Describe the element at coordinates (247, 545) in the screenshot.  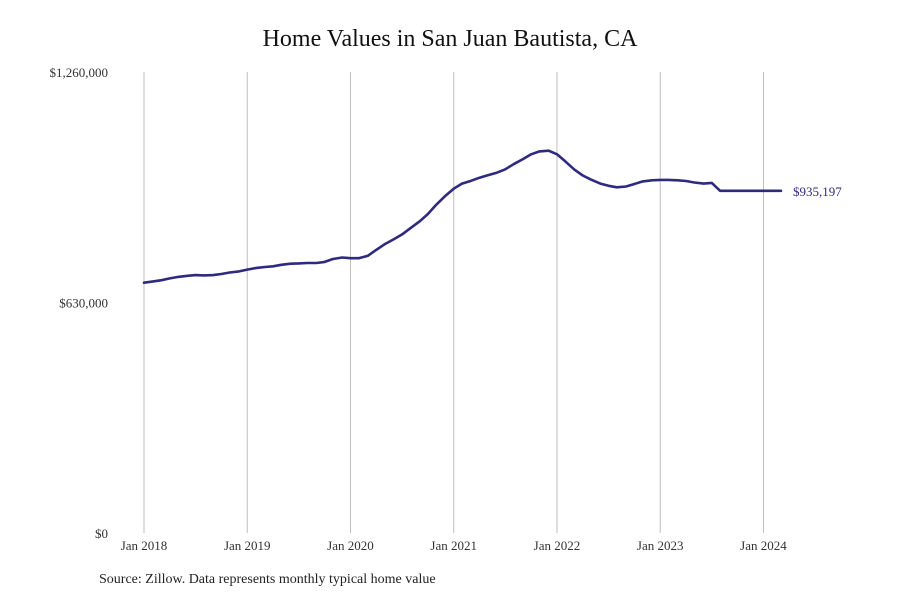
I see `x-tick-label: Jan 2019` at that location.